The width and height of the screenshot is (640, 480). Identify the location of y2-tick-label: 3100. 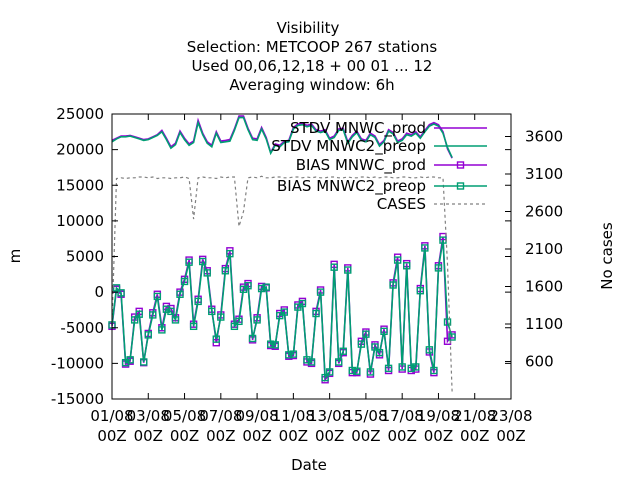
(544, 174).